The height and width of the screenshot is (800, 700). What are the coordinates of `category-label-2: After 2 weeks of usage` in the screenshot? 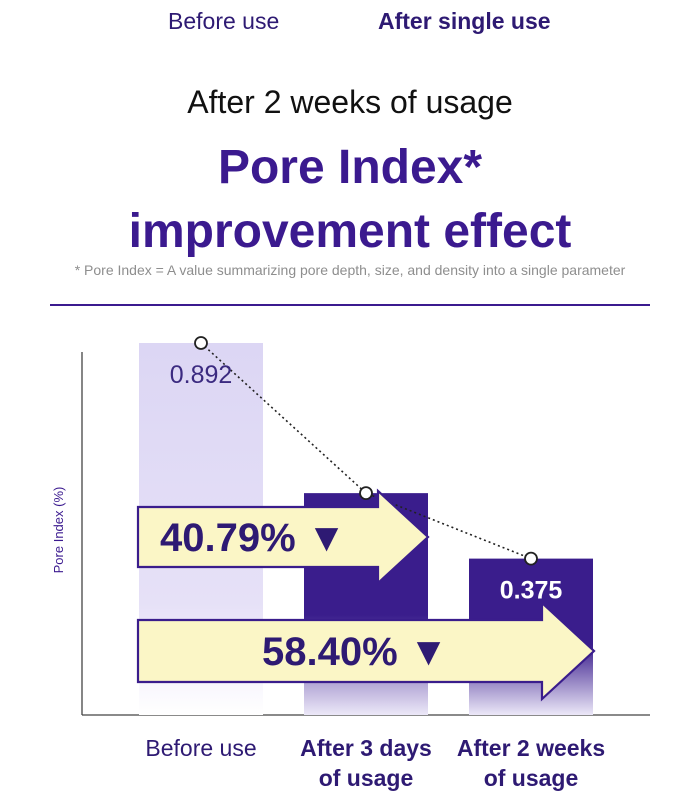 It's located at (531, 763).